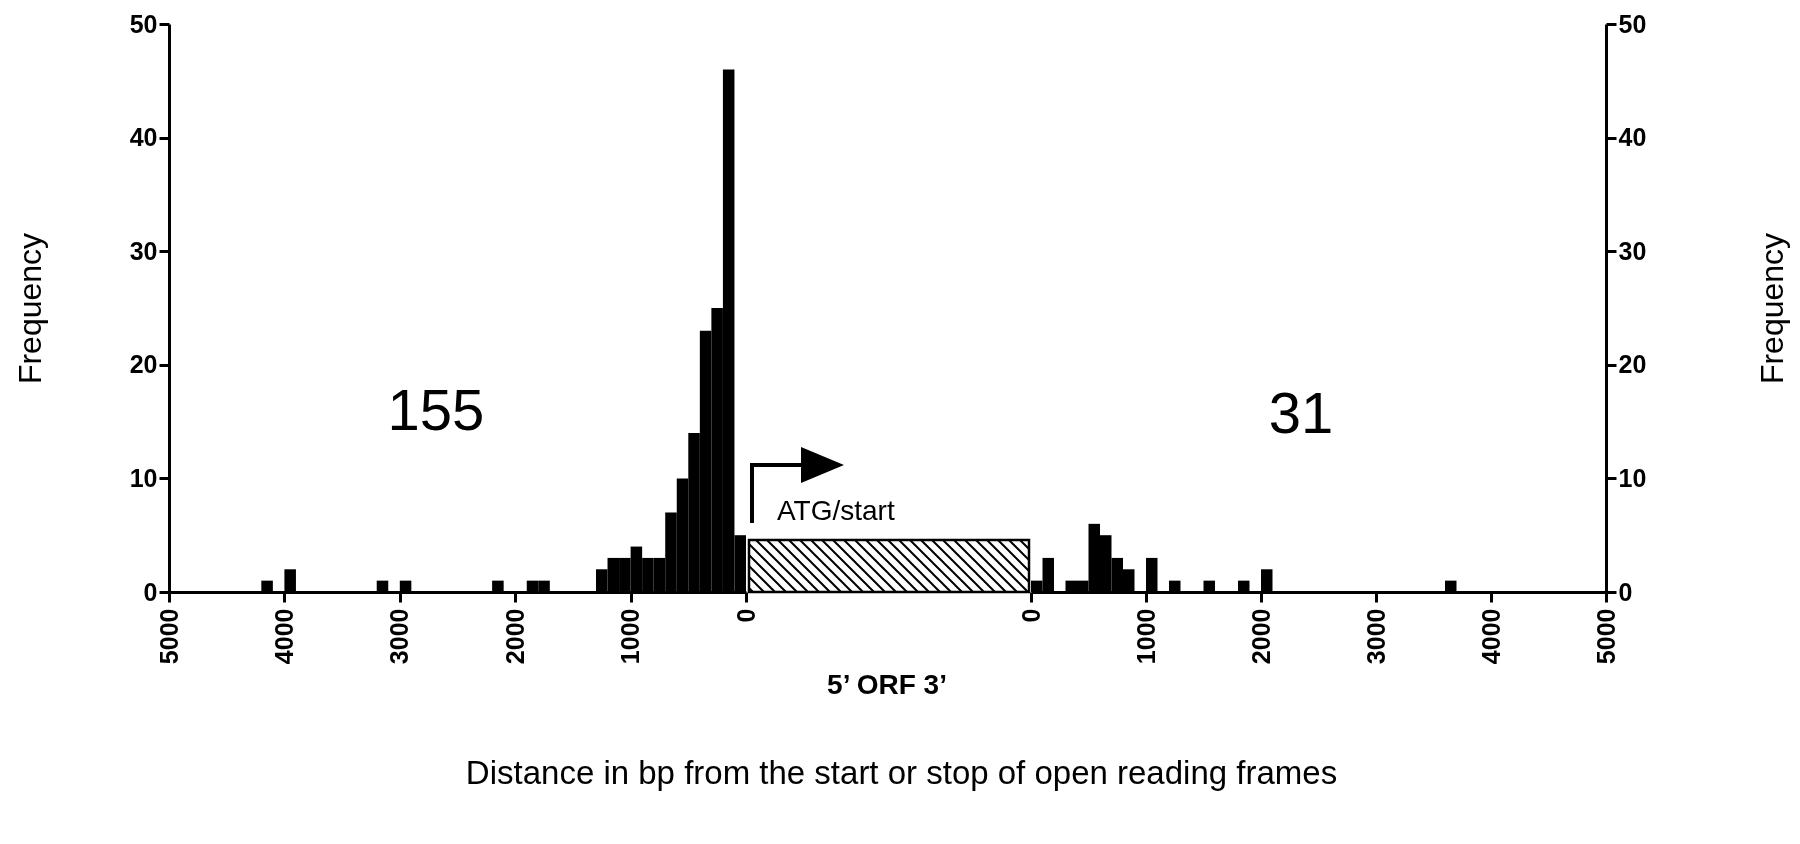  Describe the element at coordinates (1301, 412) in the screenshot. I see `annotation: 31` at that location.